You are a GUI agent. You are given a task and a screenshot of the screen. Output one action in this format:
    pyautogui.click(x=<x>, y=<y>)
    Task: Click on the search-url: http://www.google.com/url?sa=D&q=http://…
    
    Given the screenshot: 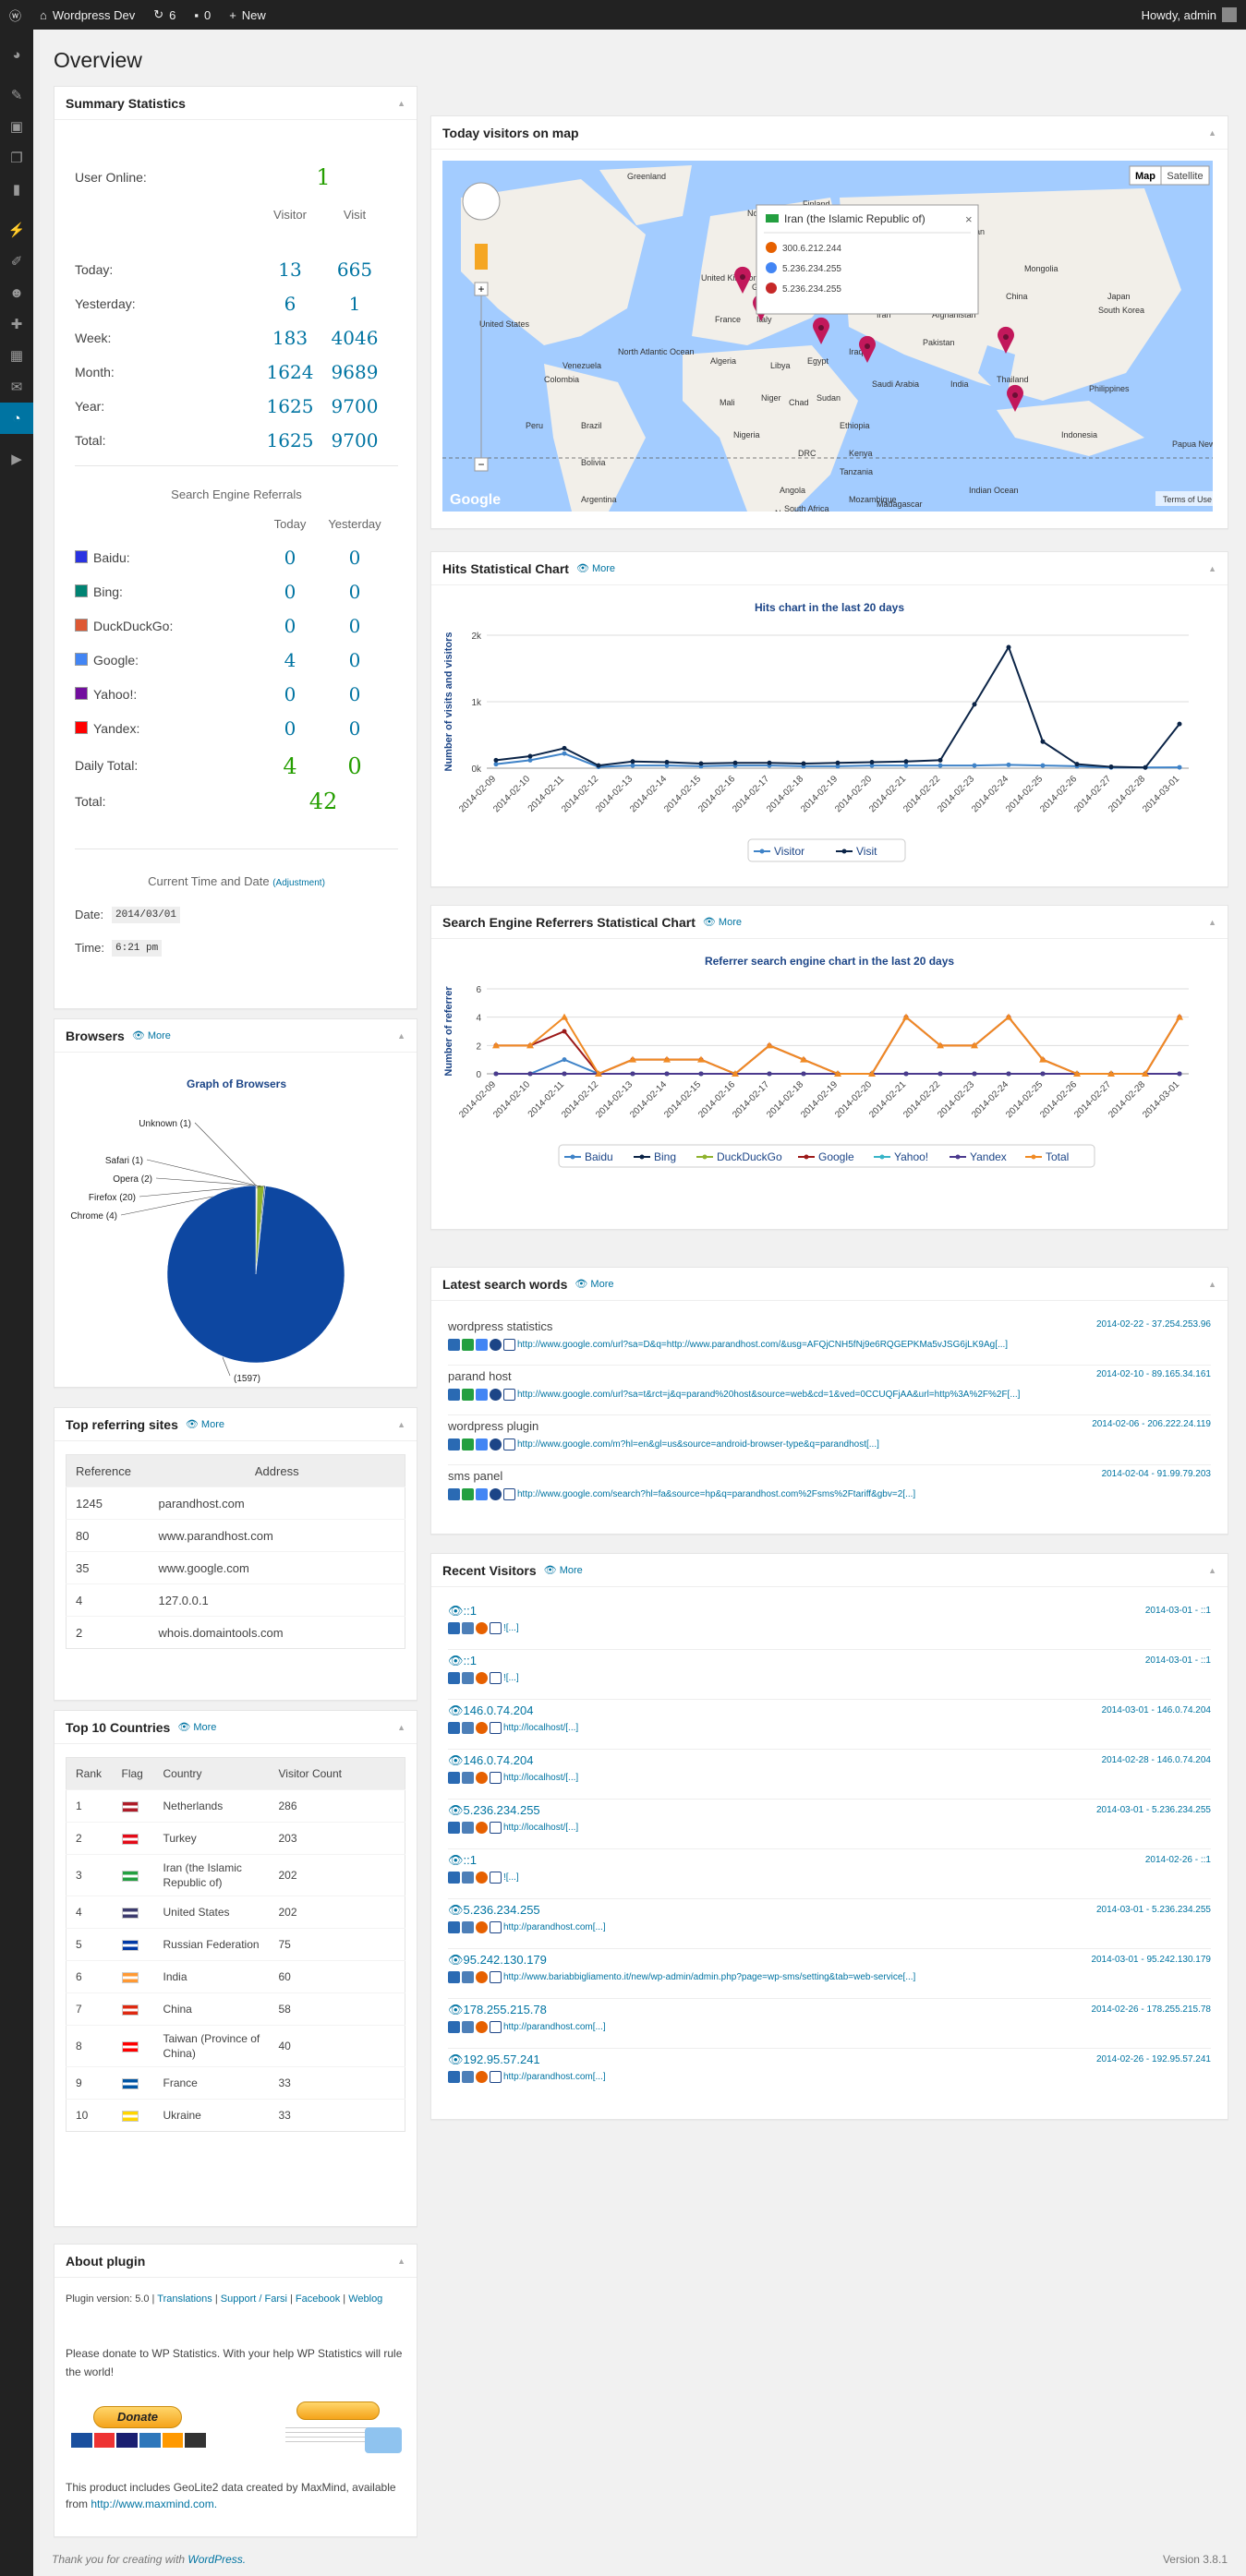 What is the action you would take?
    pyautogui.click(x=763, y=1345)
    